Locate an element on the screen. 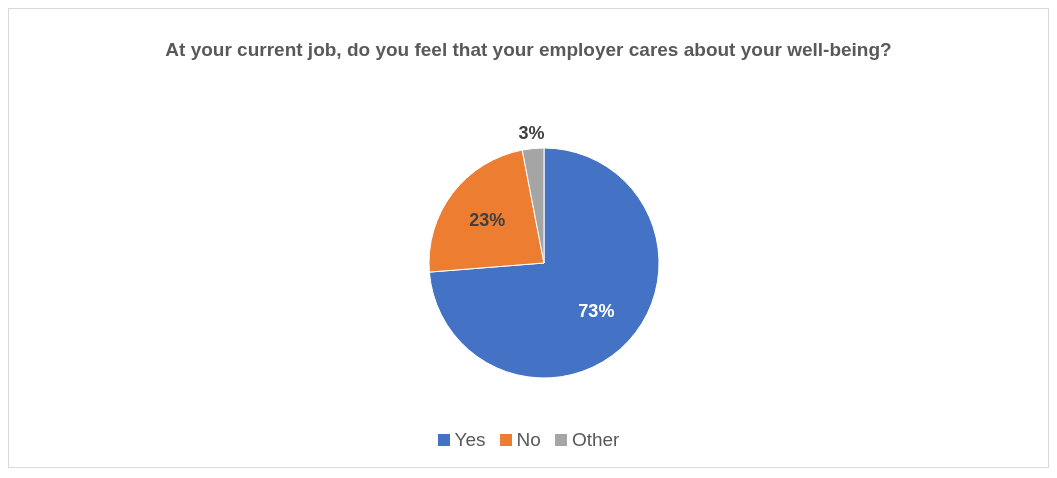  chart-title: At your current job, do you feel that your employer cares about your well-being? is located at coordinates (528, 50).